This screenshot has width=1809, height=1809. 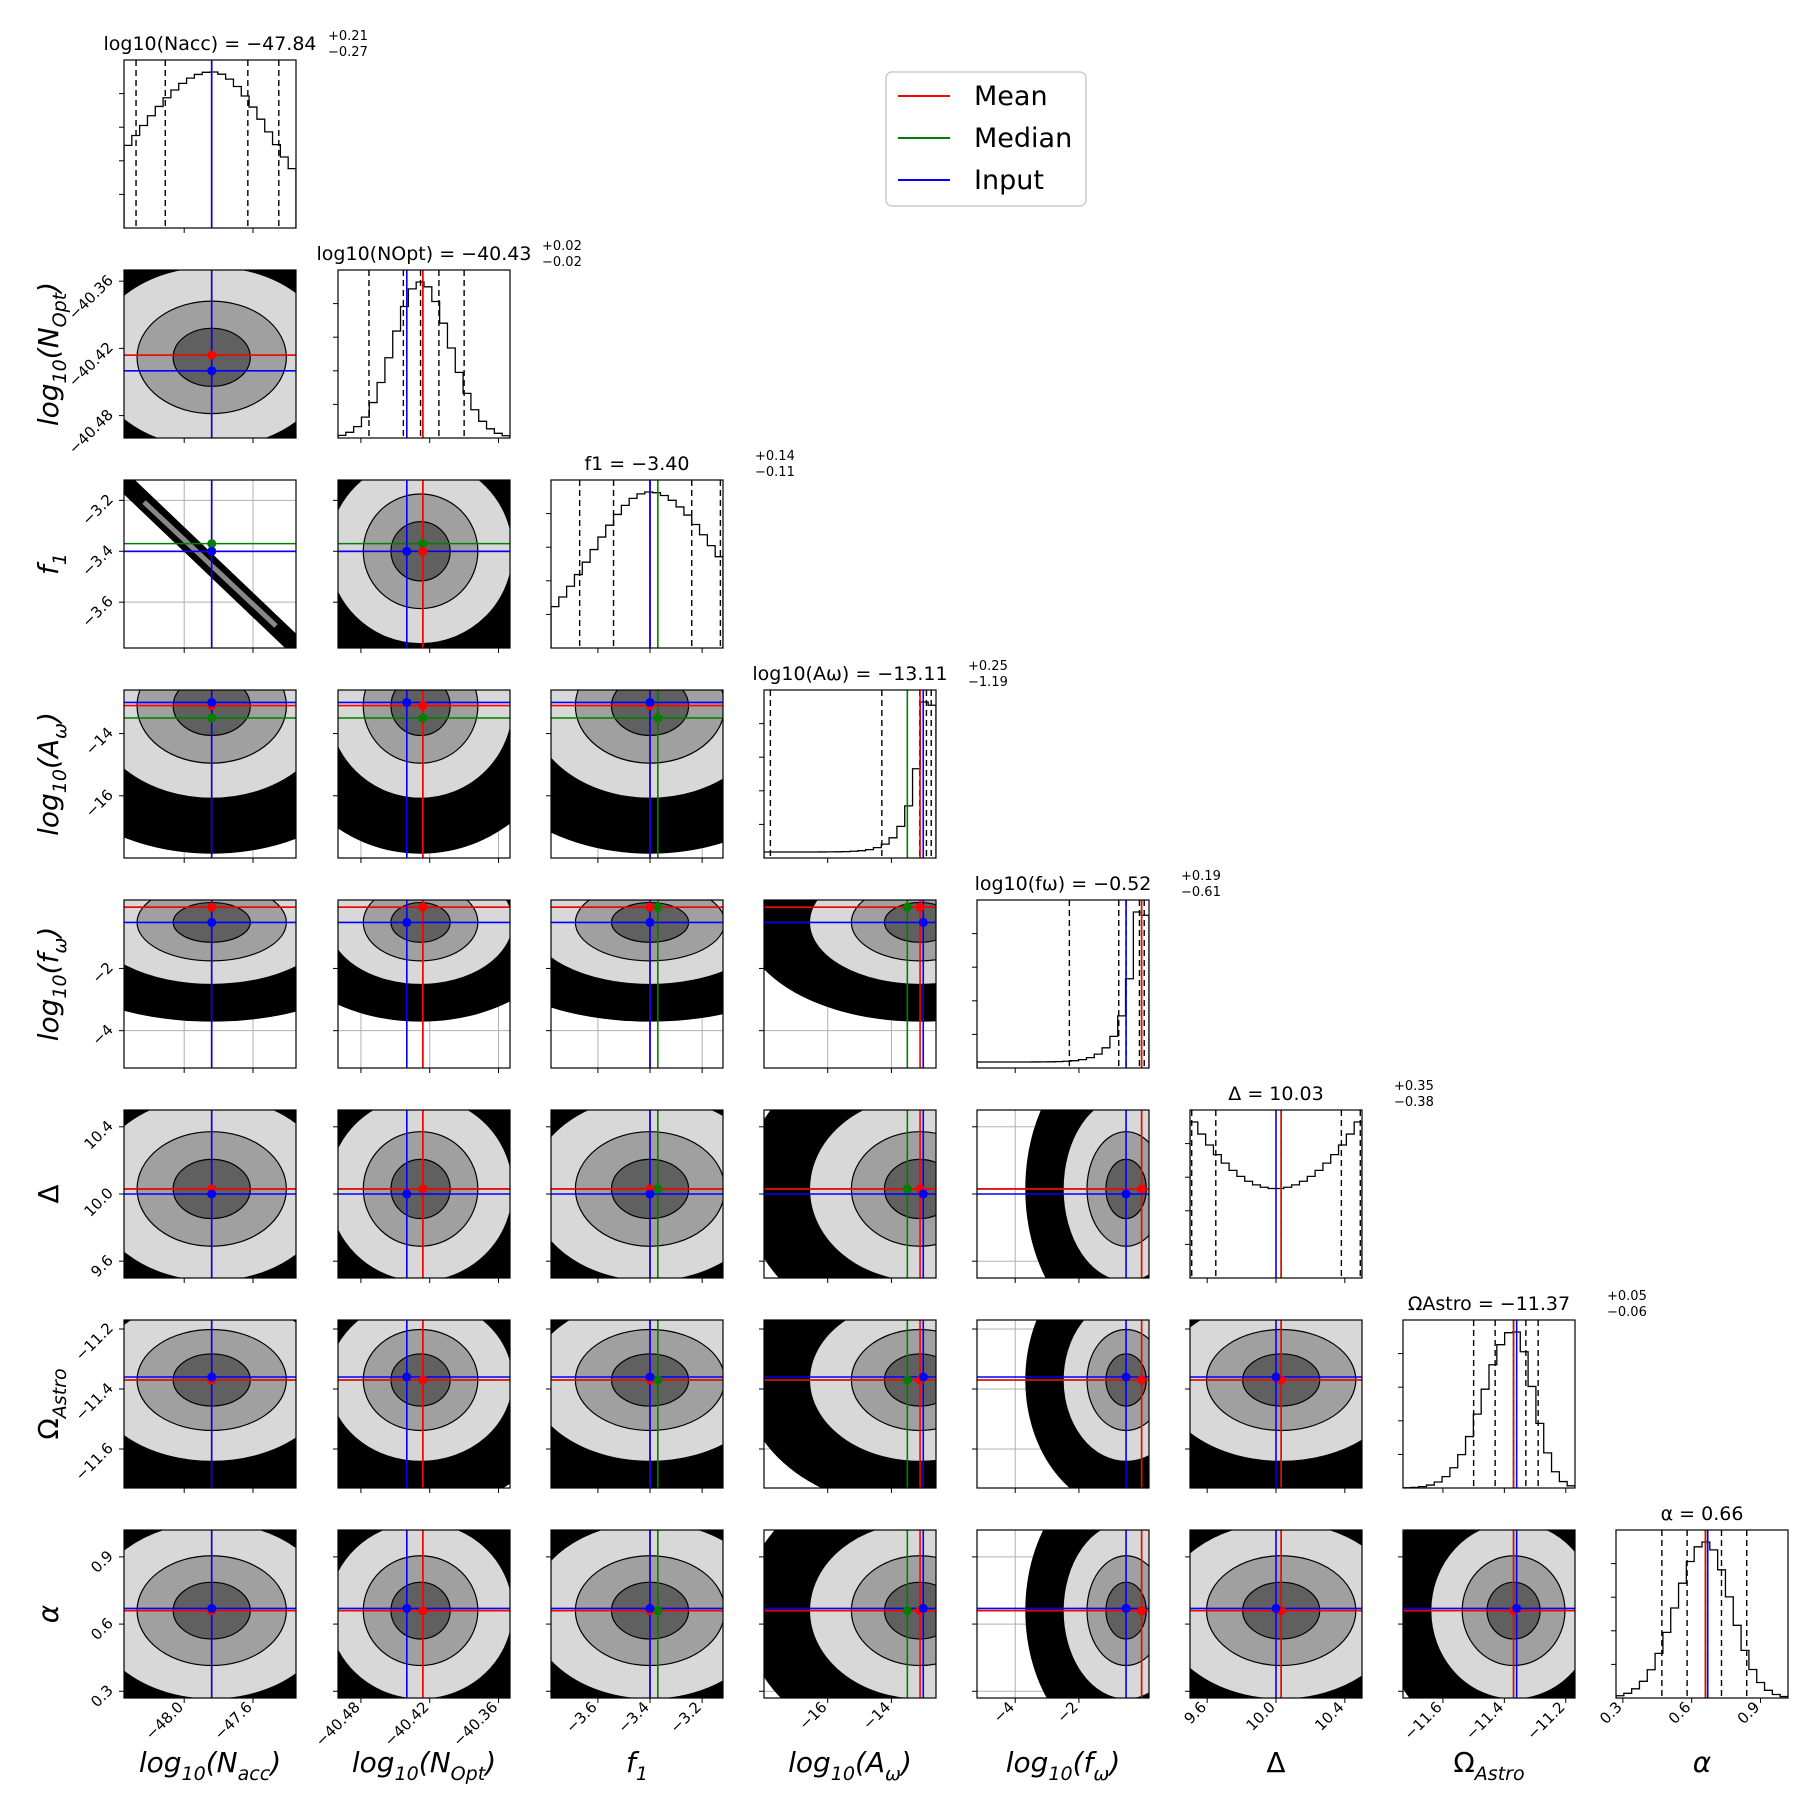 What do you see at coordinates (848, 1406) in the screenshot?
I see `scatter-panel-law-omega` at bounding box center [848, 1406].